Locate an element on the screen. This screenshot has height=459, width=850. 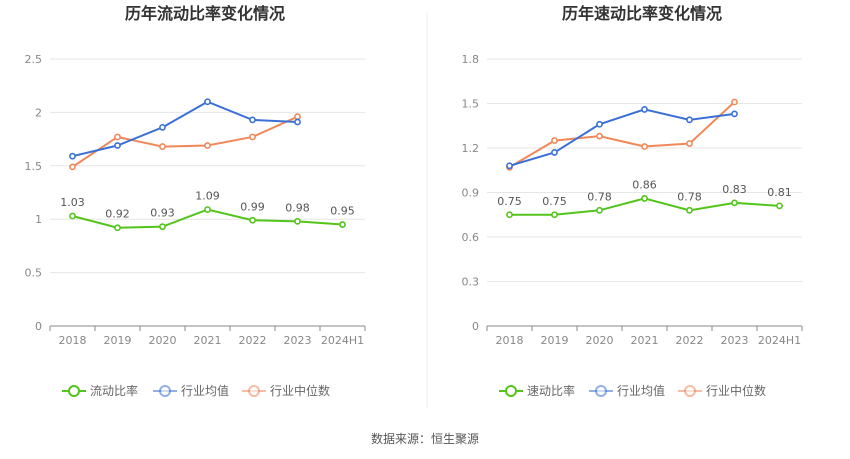
y-tick-label: 1.2 is located at coordinates (471, 148).